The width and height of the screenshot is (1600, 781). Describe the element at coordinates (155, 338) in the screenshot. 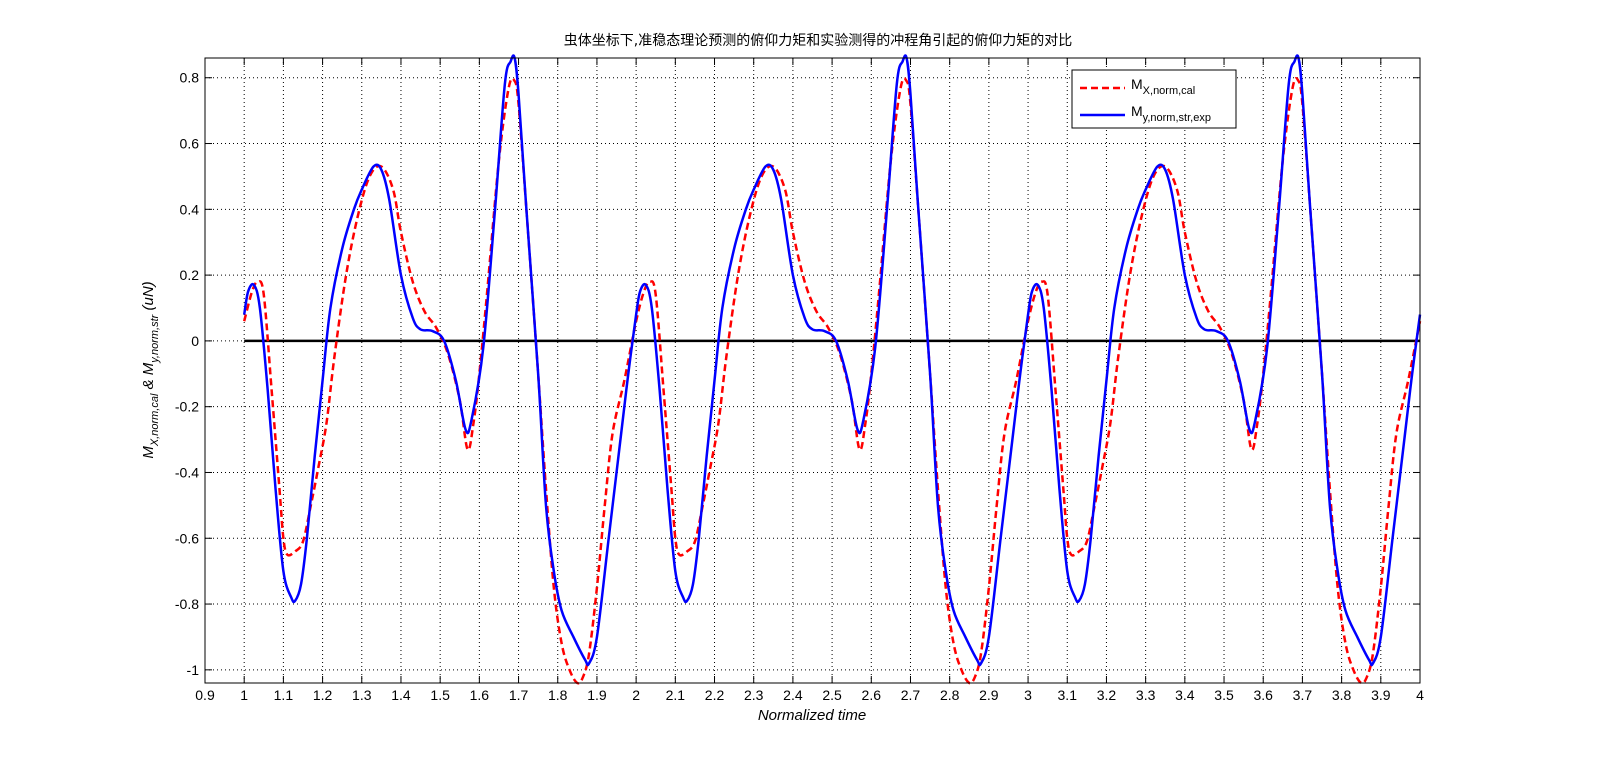

I see `y-label-sub-2: y,norm,str` at that location.